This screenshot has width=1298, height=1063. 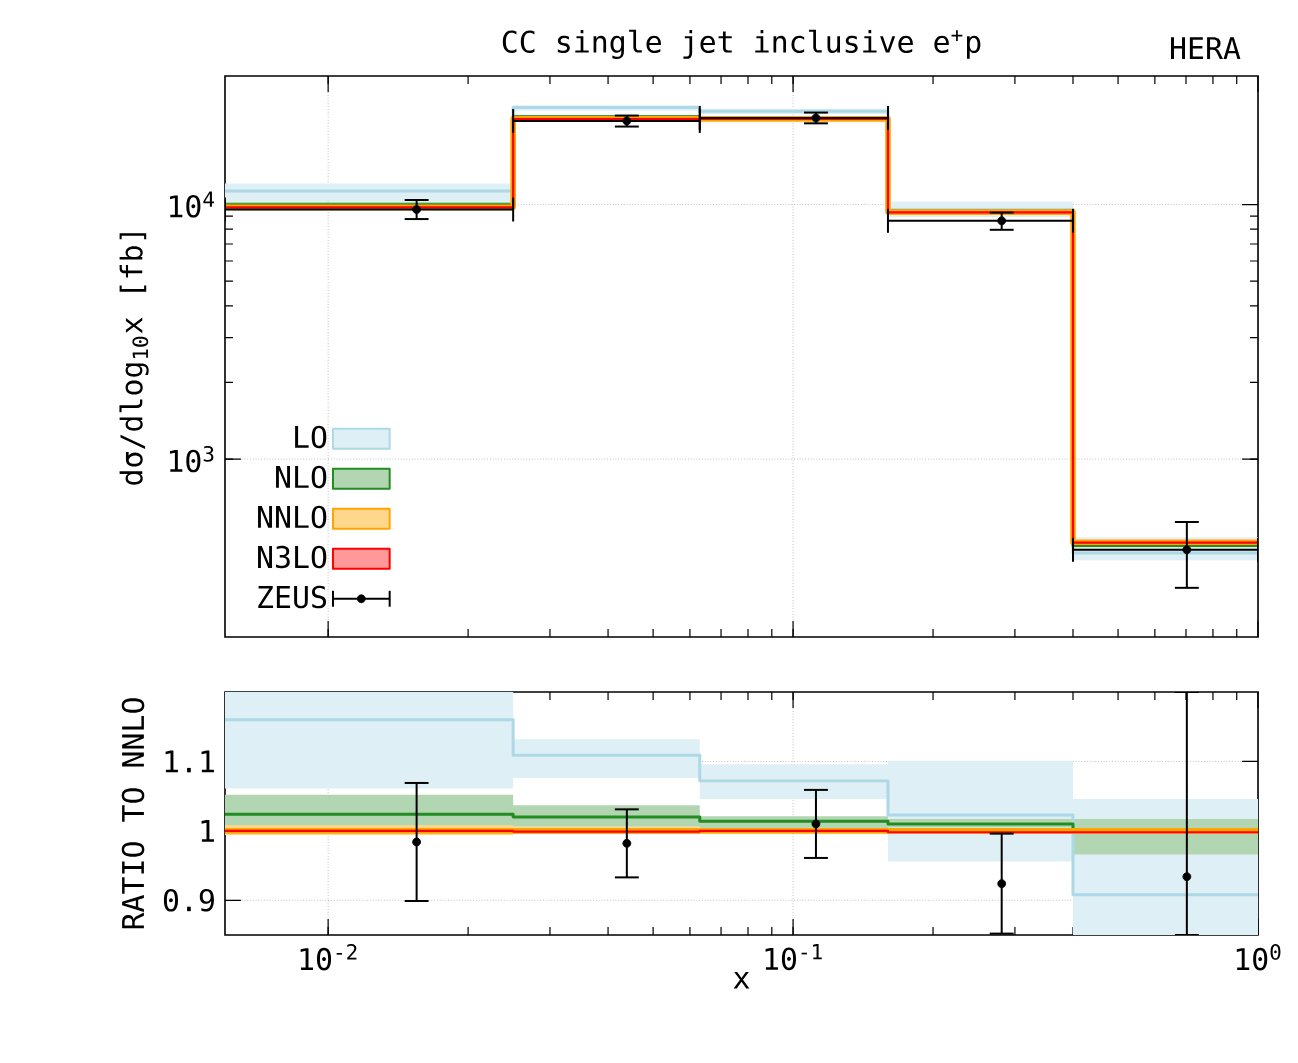 I want to click on legend-label: NNLO, so click(x=292, y=517).